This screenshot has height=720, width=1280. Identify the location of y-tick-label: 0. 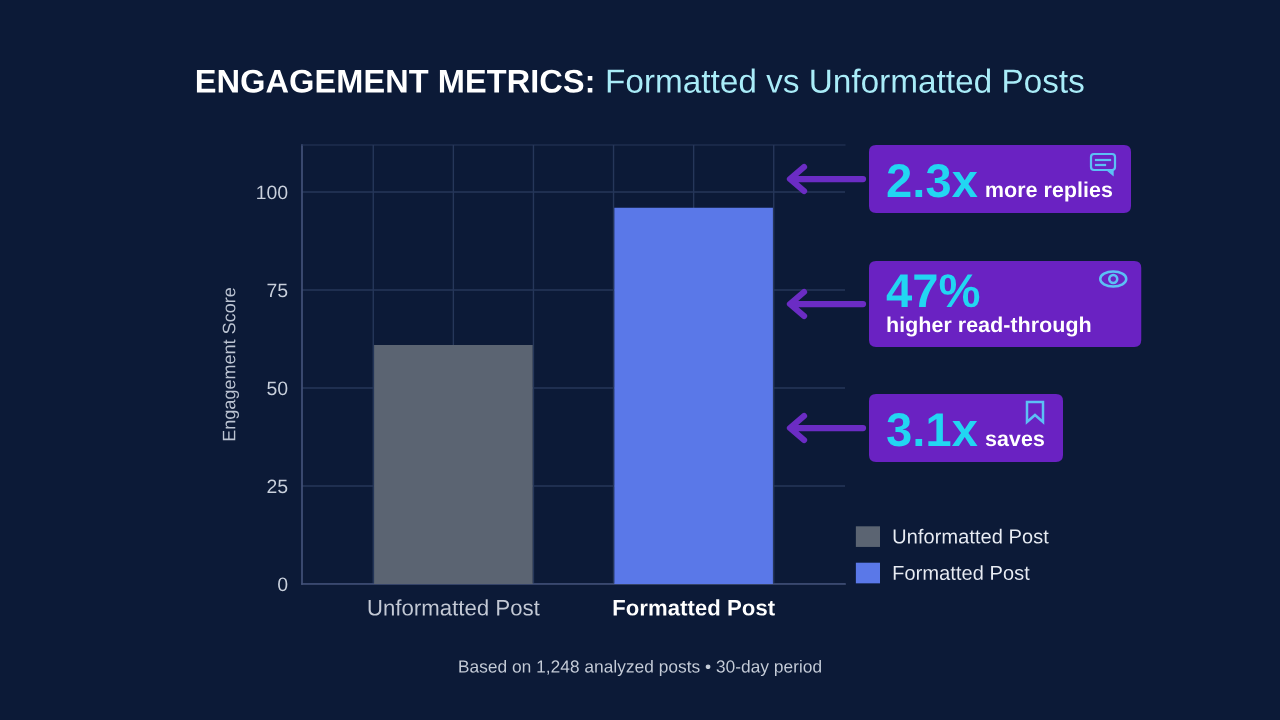
(283, 584).